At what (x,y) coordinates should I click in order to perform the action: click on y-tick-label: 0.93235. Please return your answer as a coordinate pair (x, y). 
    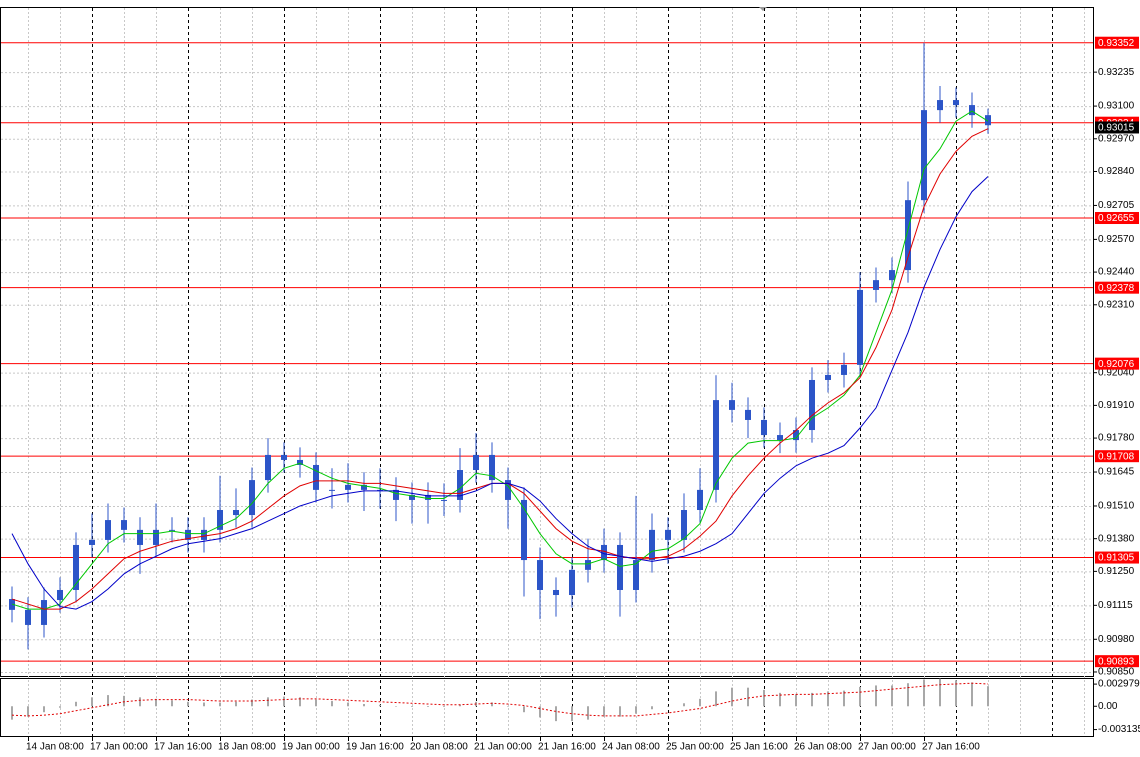
    Looking at the image, I should click on (1116, 72).